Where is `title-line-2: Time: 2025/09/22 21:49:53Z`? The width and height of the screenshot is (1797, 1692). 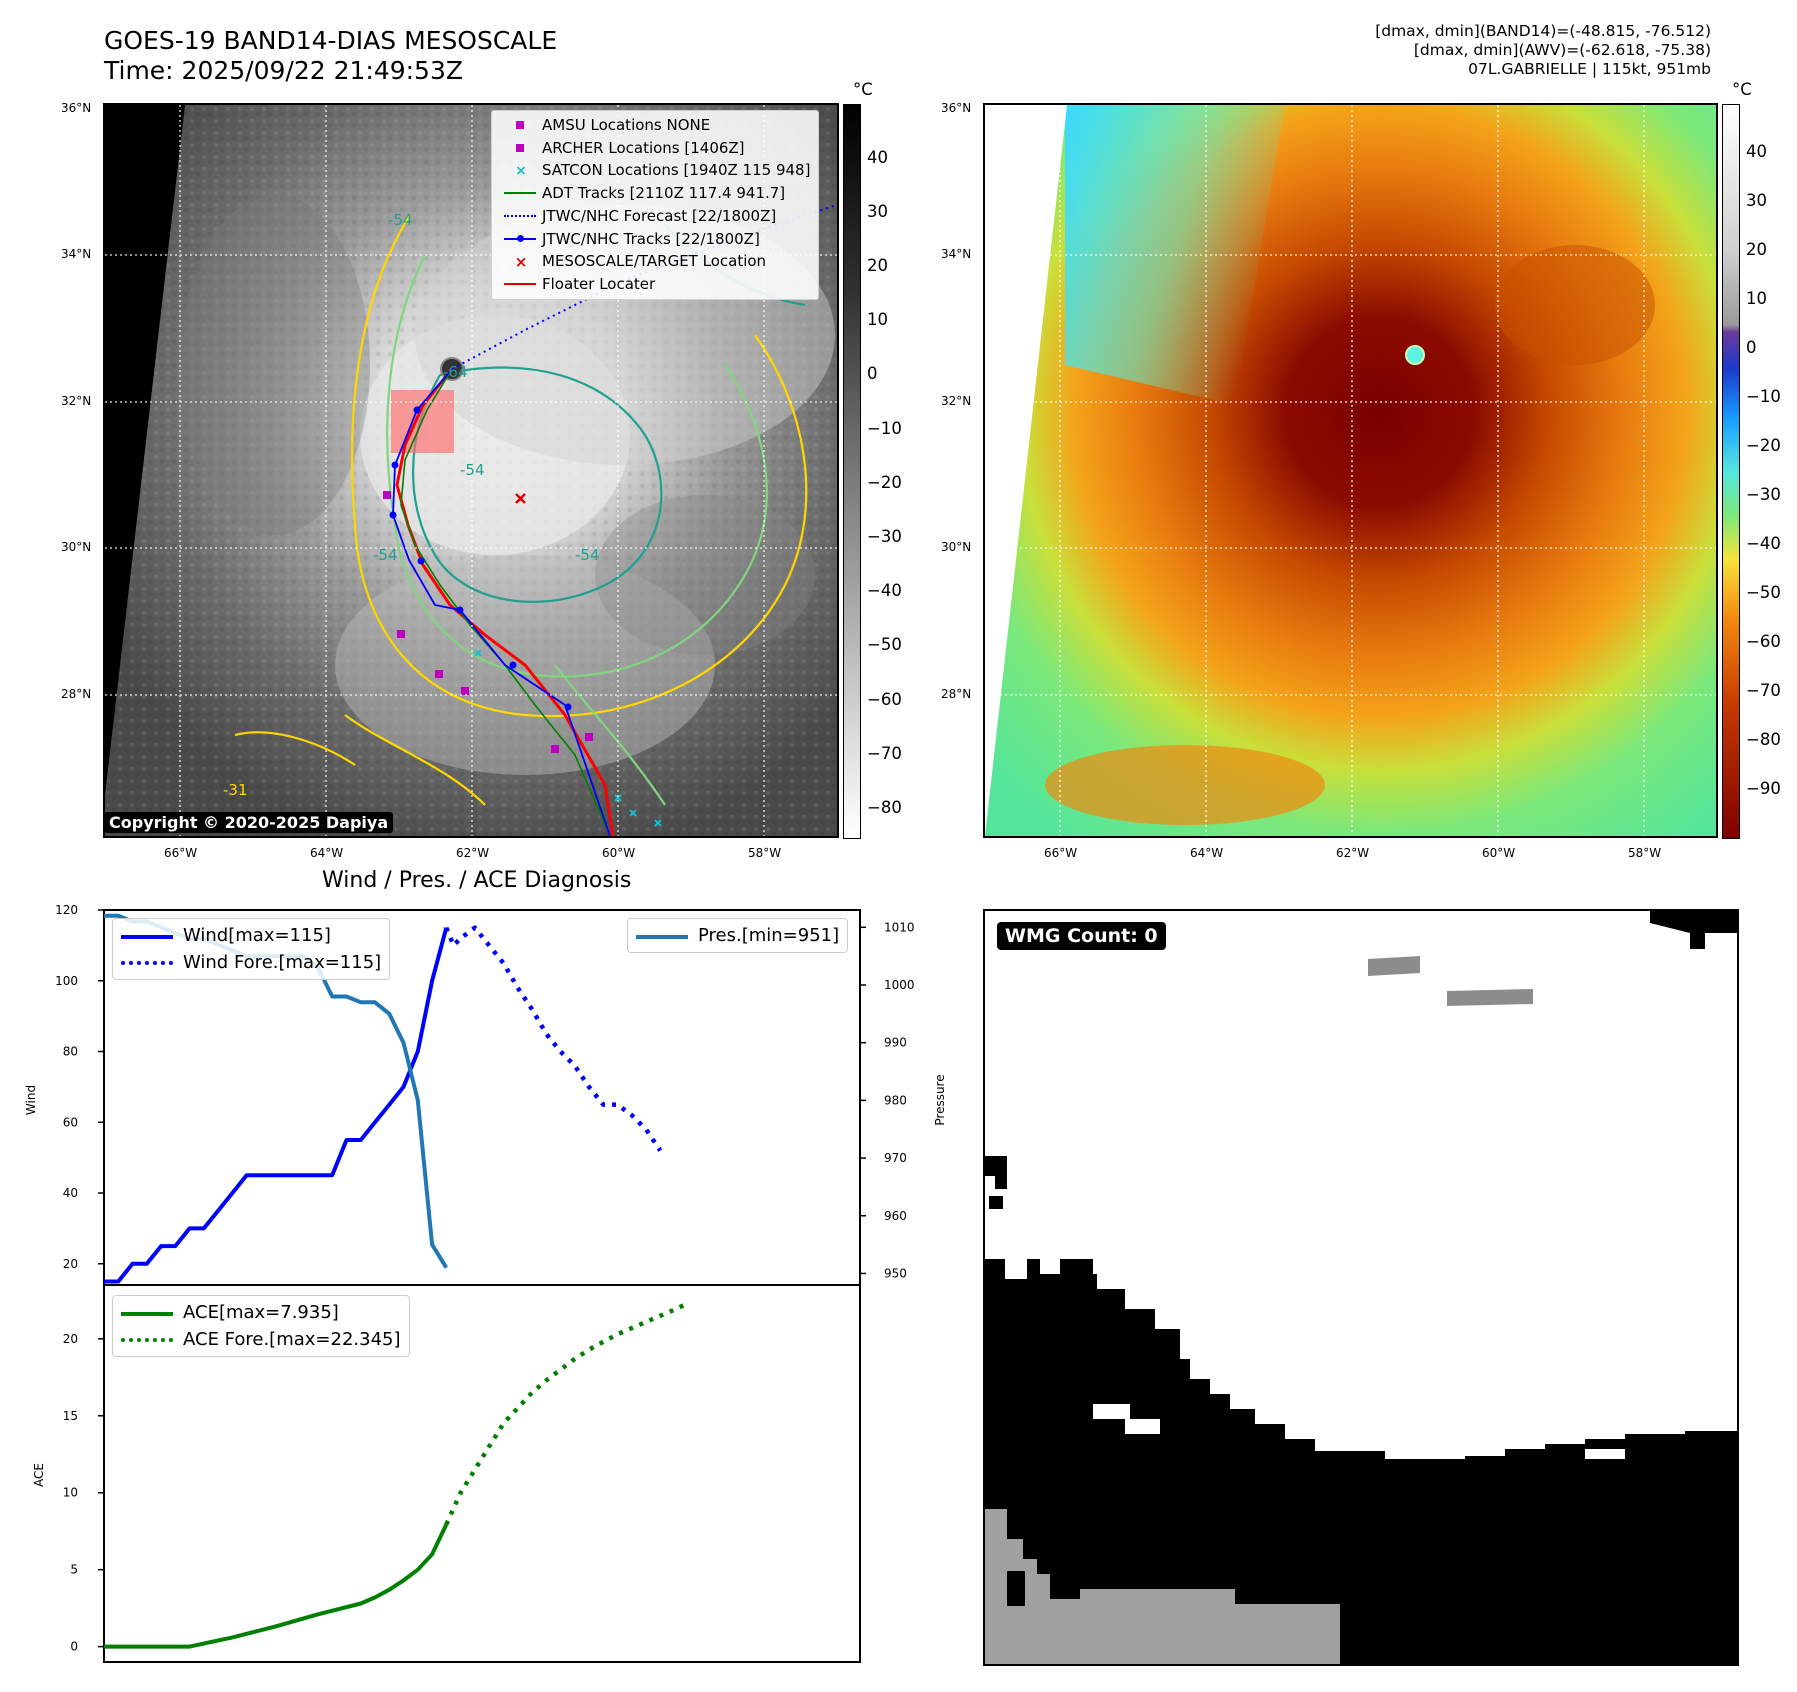 title-line-2: Time: 2025/09/22 21:49:53Z is located at coordinates (283, 70).